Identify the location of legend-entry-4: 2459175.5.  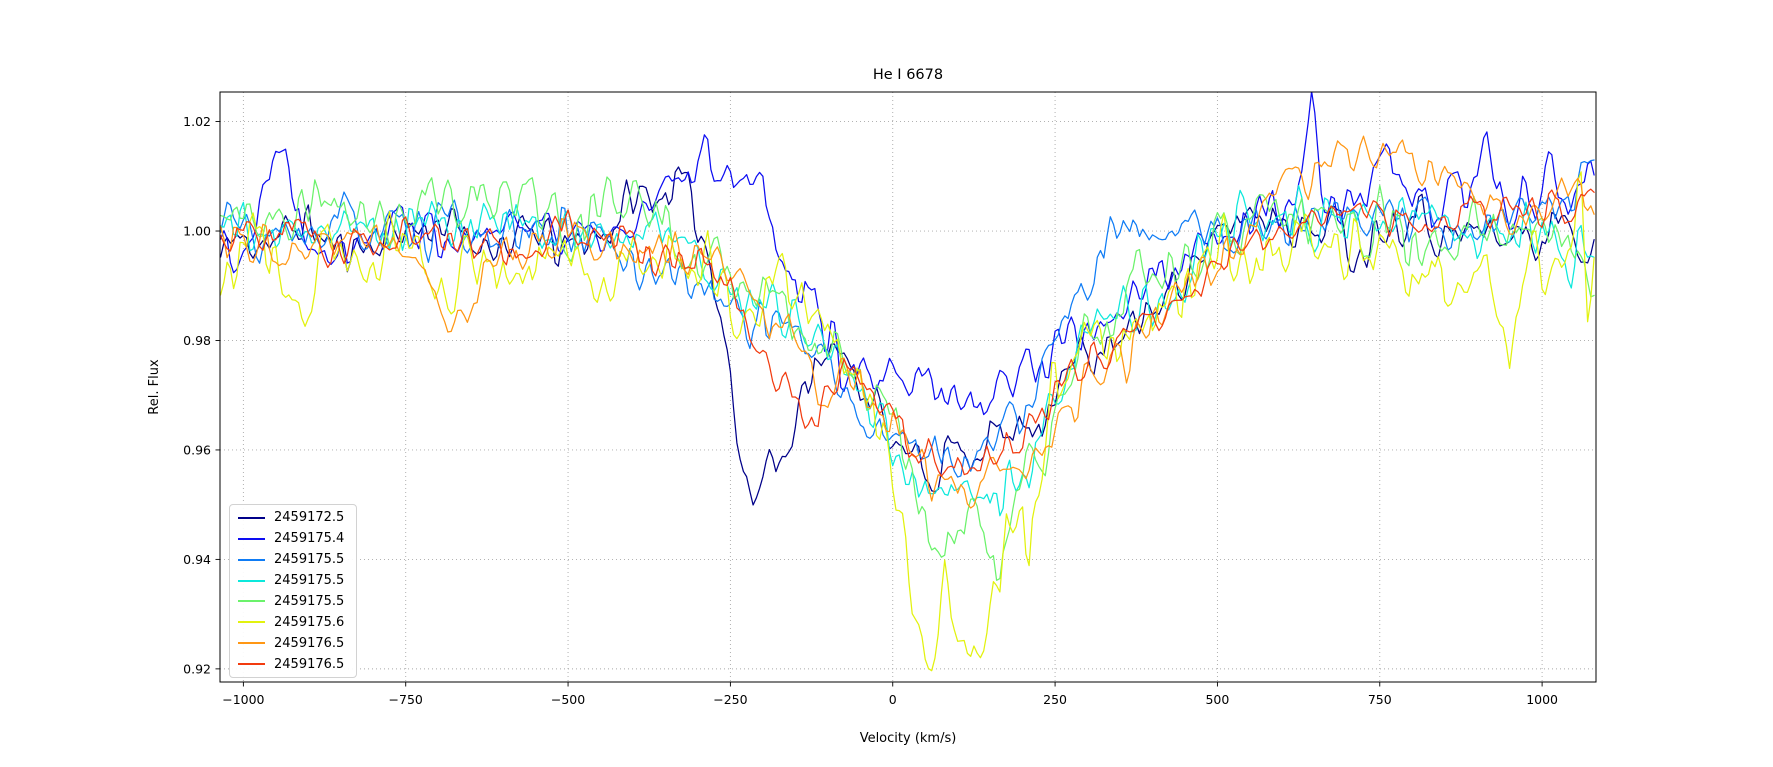
(293, 601).